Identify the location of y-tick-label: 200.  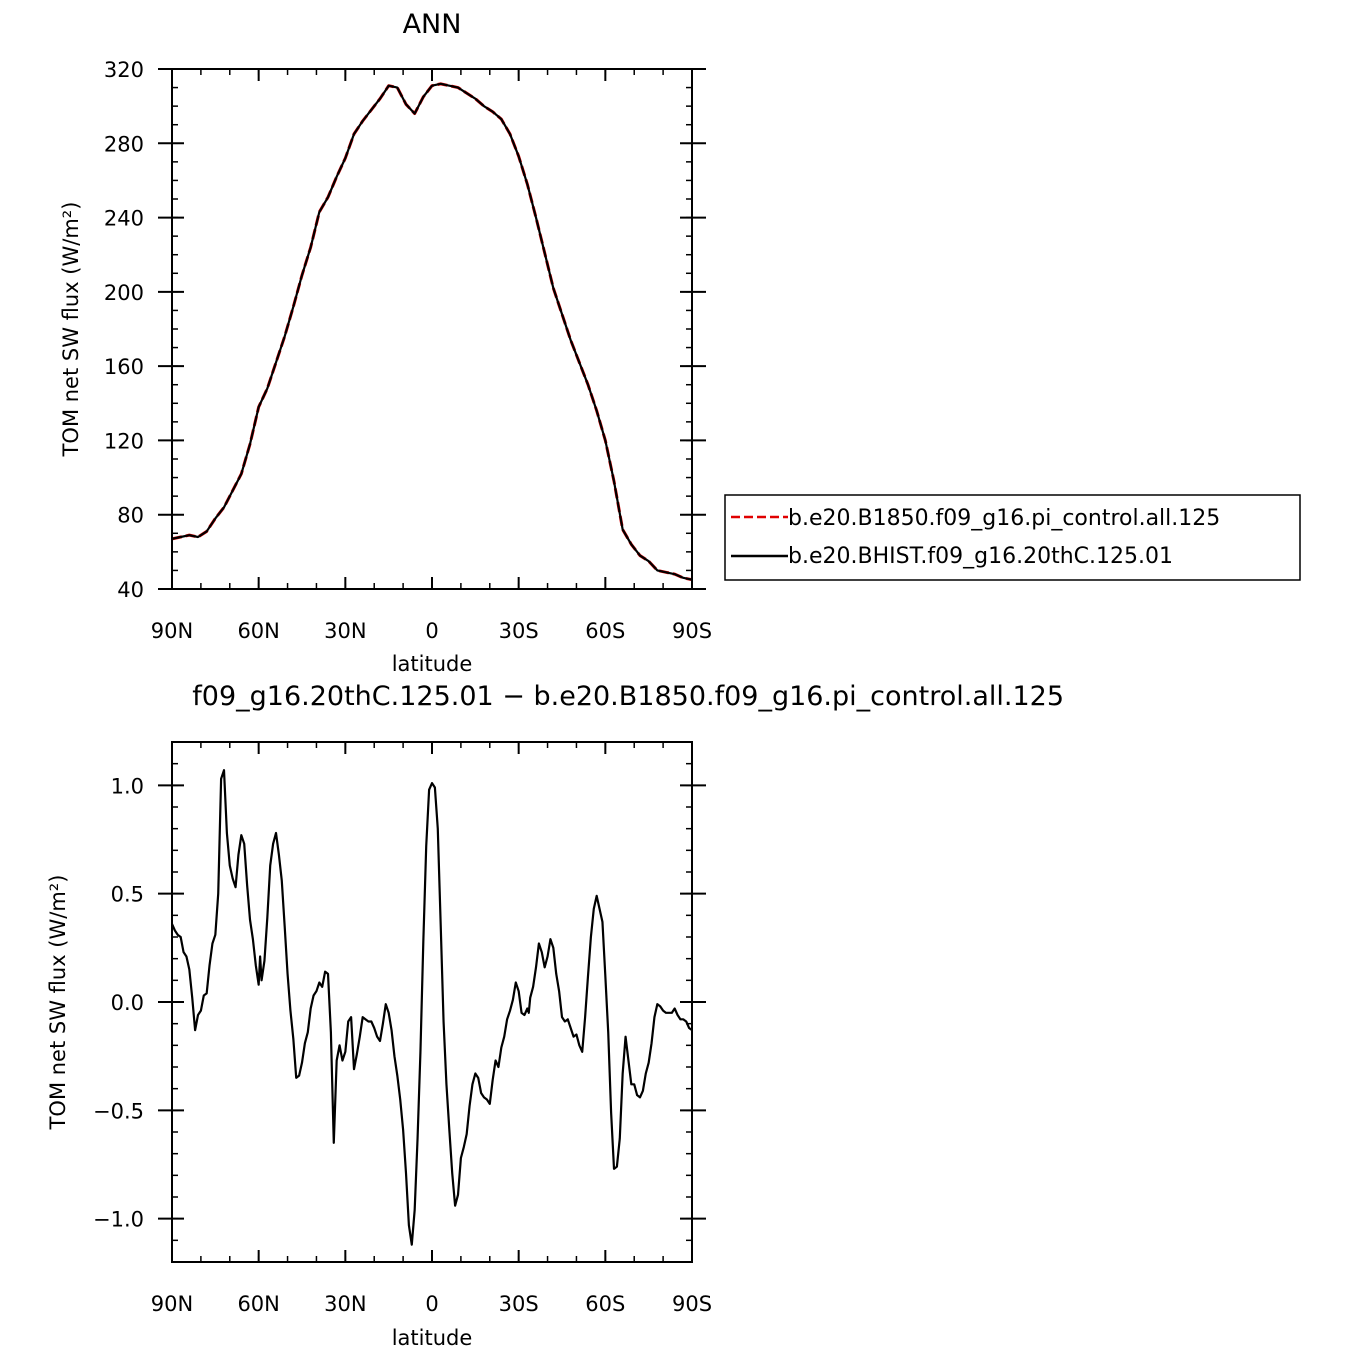
(124, 293).